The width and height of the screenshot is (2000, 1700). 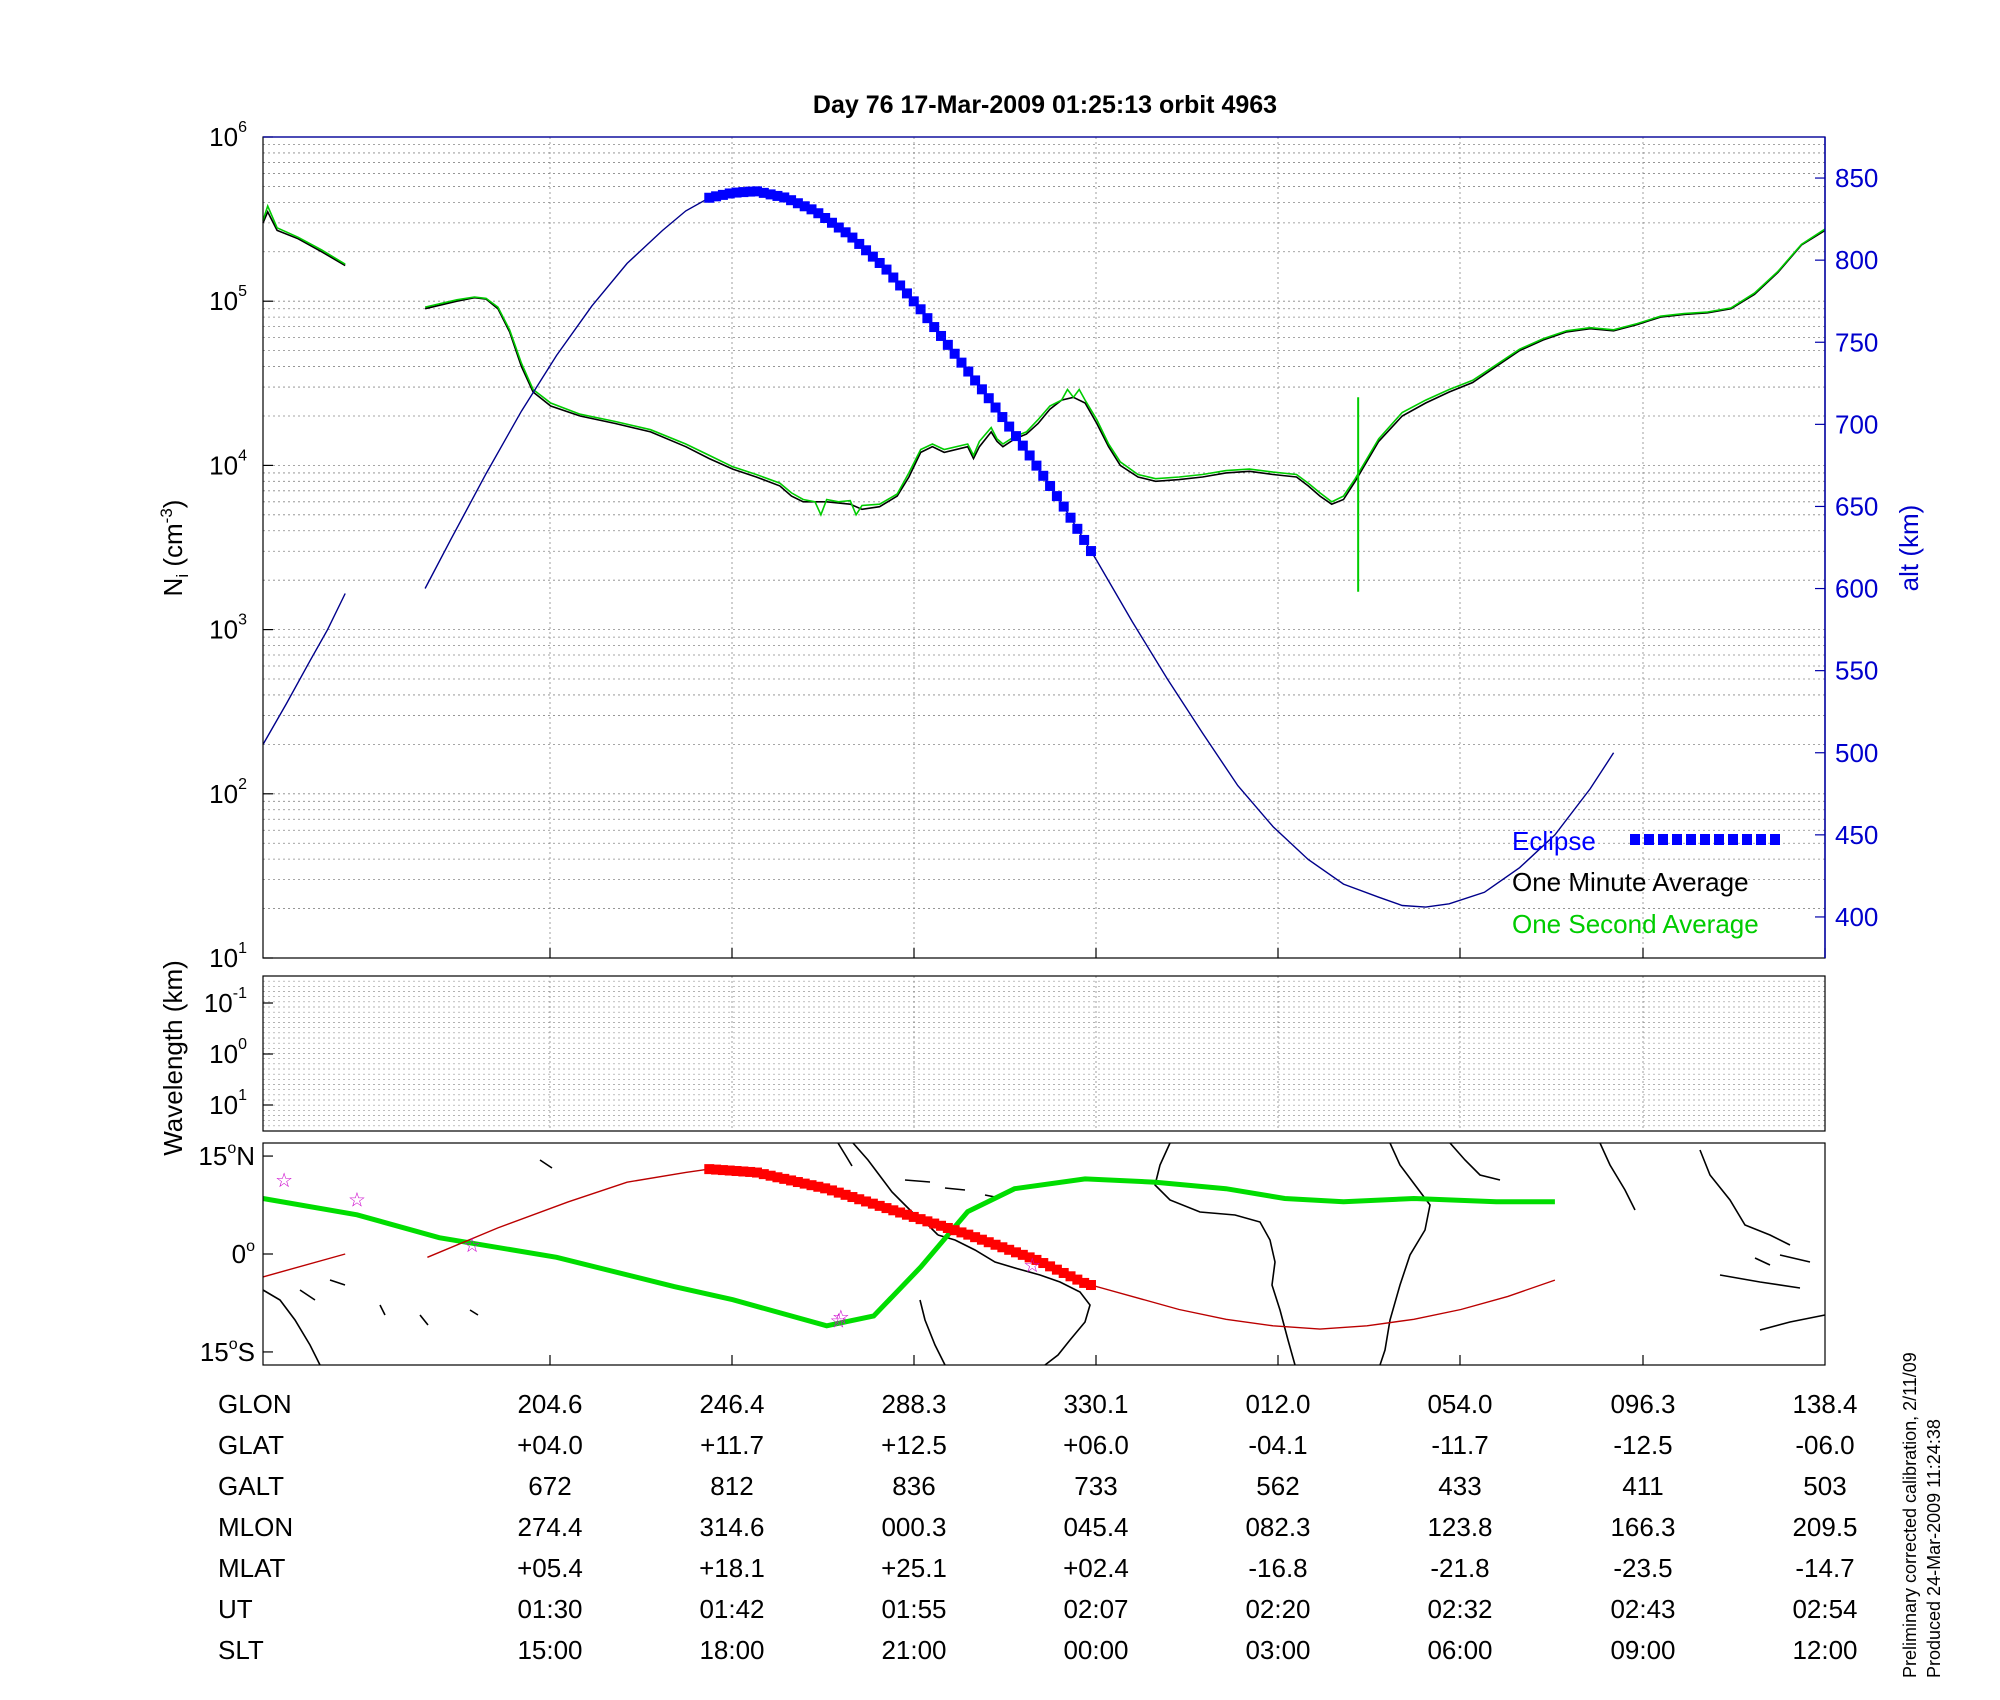 What do you see at coordinates (1856, 342) in the screenshot?
I see `altitude-tick-label: 750` at bounding box center [1856, 342].